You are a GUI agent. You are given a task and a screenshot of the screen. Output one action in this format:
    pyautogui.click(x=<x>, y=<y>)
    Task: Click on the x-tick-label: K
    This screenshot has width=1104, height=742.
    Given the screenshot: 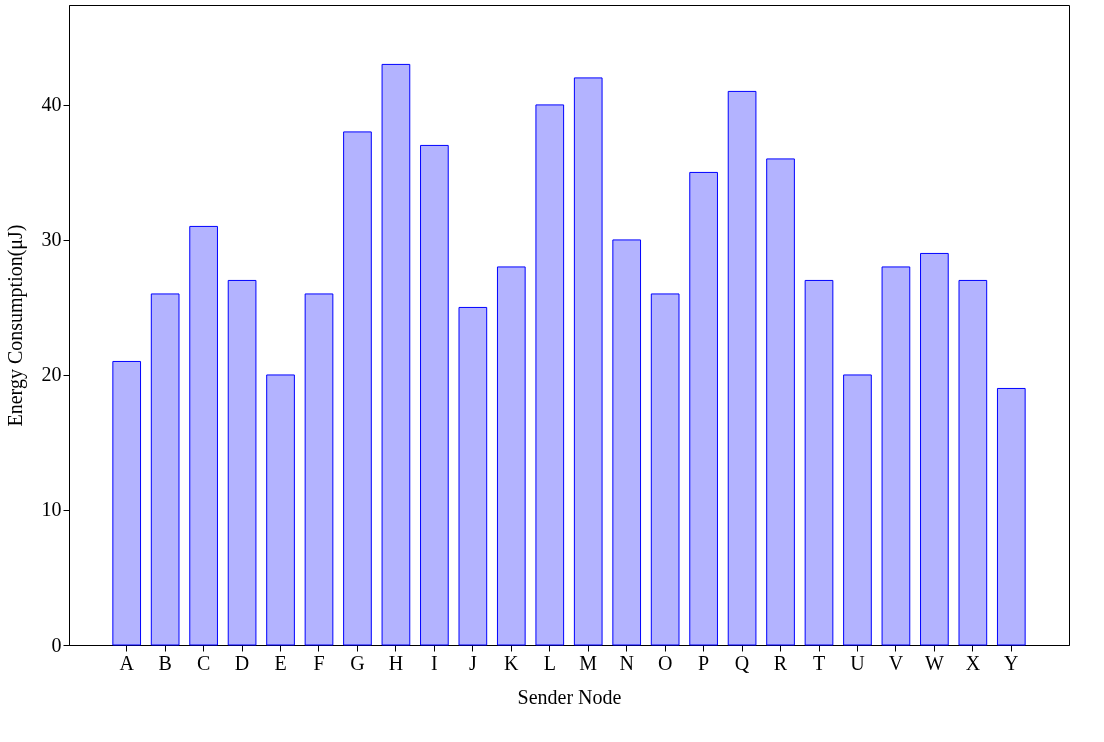 What is the action you would take?
    pyautogui.click(x=512, y=662)
    